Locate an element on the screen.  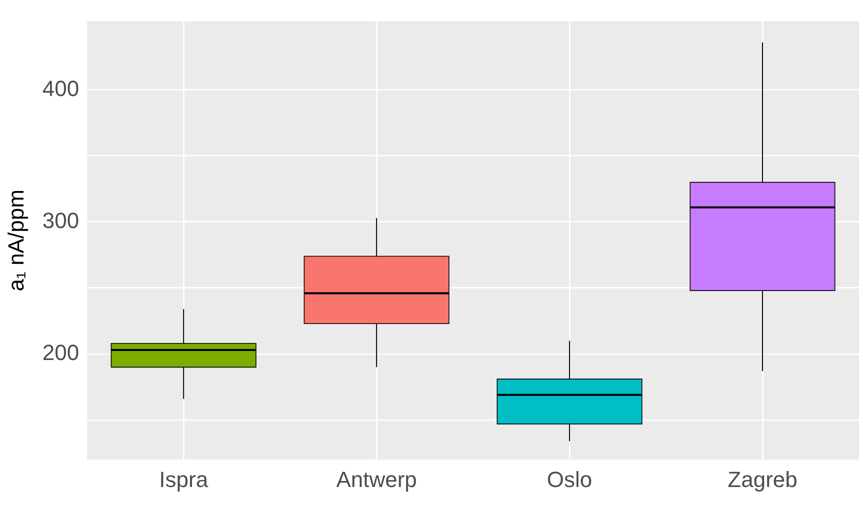
y-tick-label: 200 is located at coordinates (61, 353).